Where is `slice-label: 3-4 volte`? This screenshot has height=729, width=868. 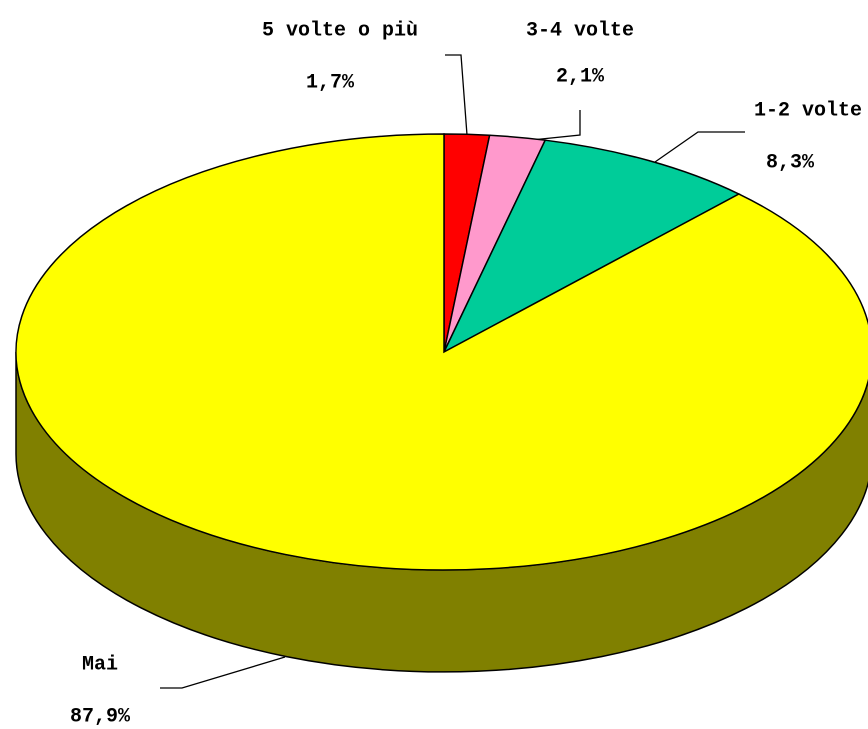 slice-label: 3-4 volte is located at coordinates (580, 30).